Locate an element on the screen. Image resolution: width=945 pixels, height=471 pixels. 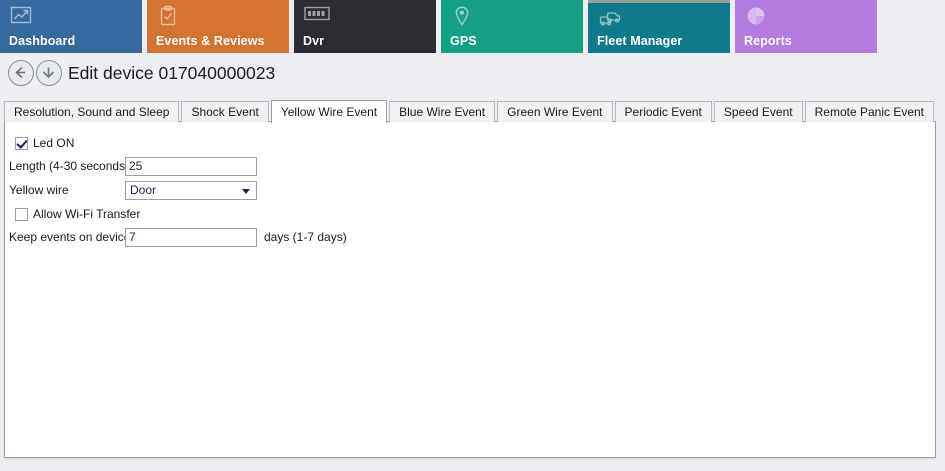
module-tile-label: Dvr is located at coordinates (314, 41).